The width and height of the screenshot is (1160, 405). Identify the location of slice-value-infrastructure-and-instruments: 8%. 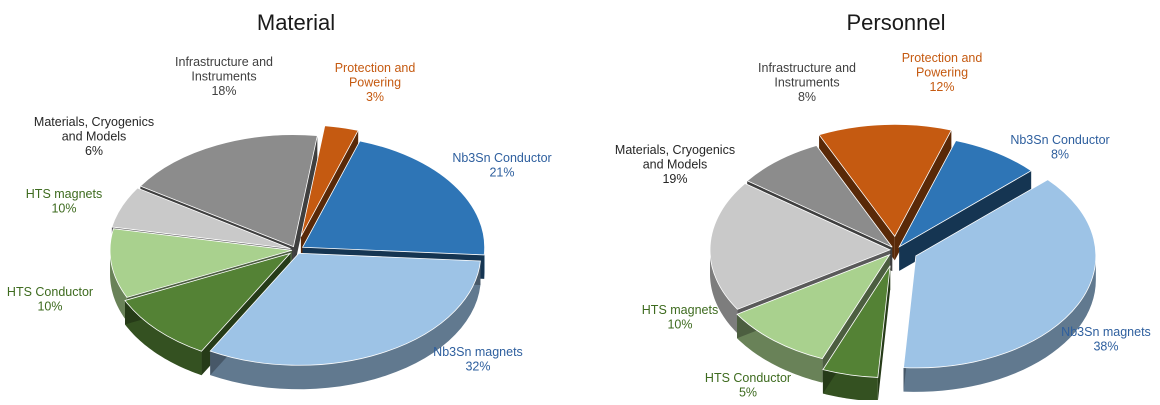
(807, 97).